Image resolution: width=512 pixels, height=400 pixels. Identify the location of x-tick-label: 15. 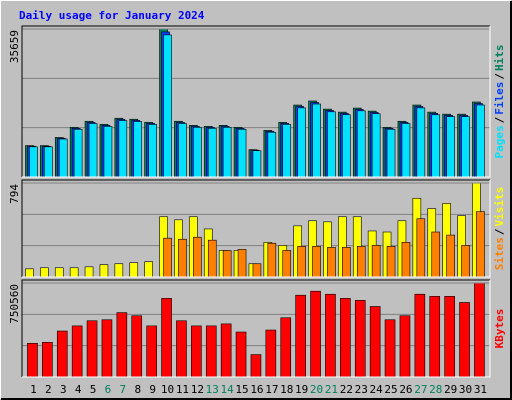
(241, 389).